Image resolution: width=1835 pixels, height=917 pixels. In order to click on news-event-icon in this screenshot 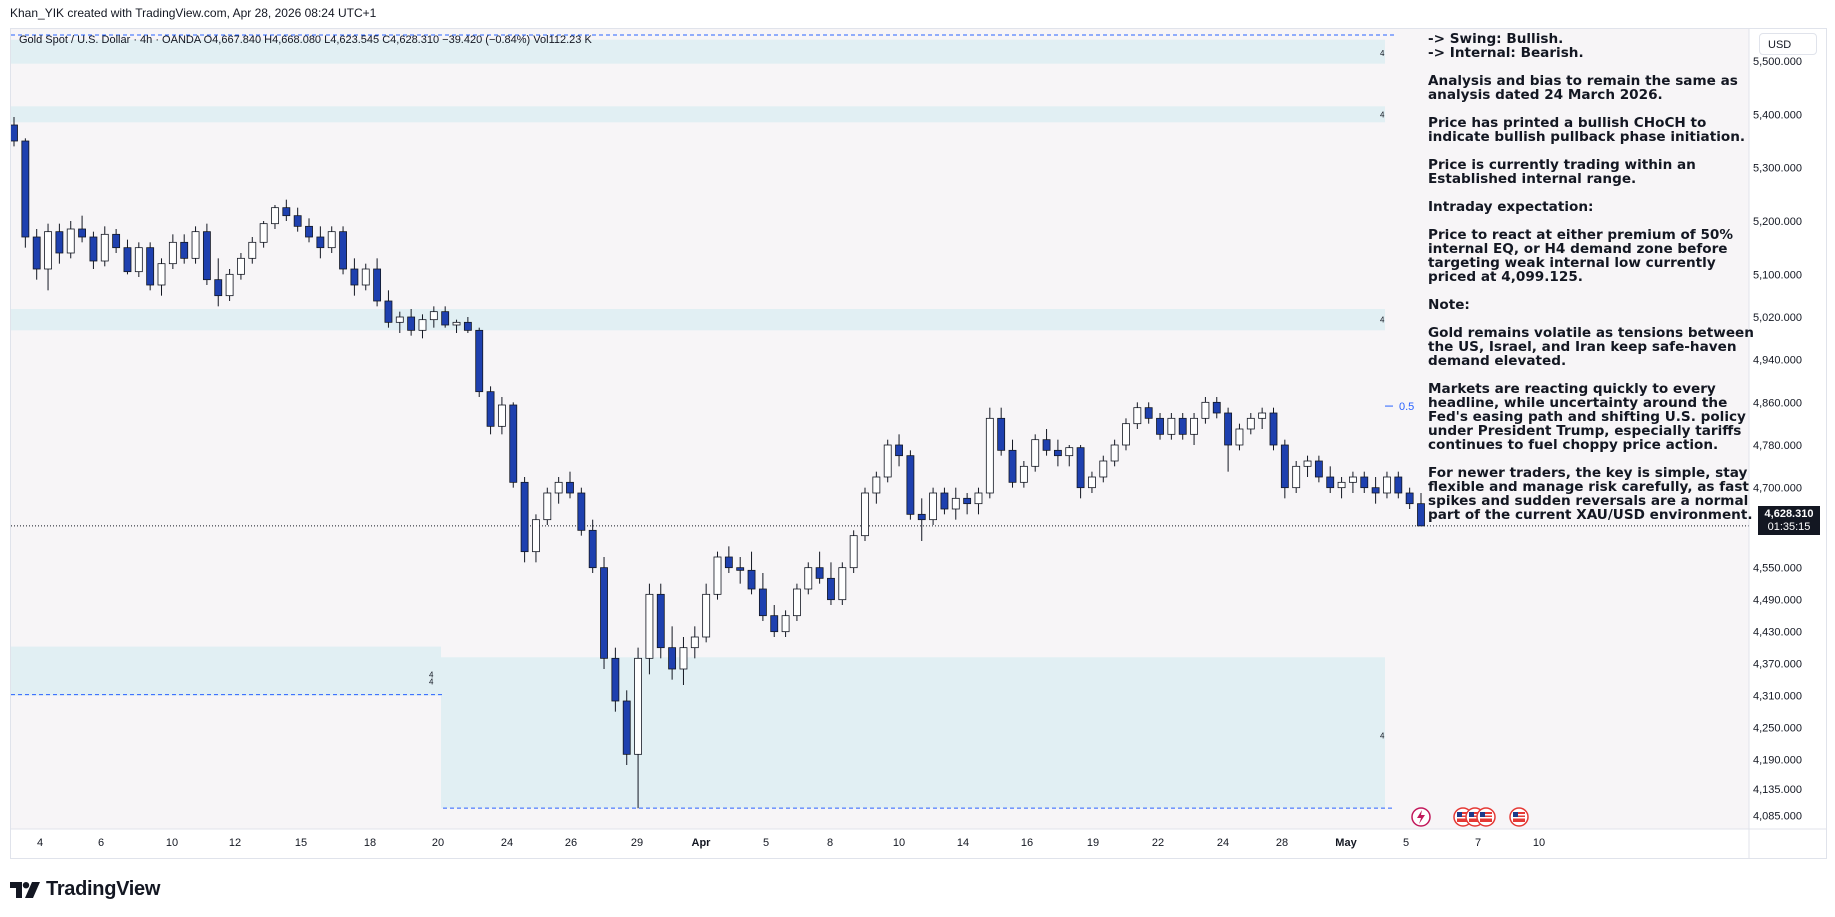, I will do `click(1421, 817)`.